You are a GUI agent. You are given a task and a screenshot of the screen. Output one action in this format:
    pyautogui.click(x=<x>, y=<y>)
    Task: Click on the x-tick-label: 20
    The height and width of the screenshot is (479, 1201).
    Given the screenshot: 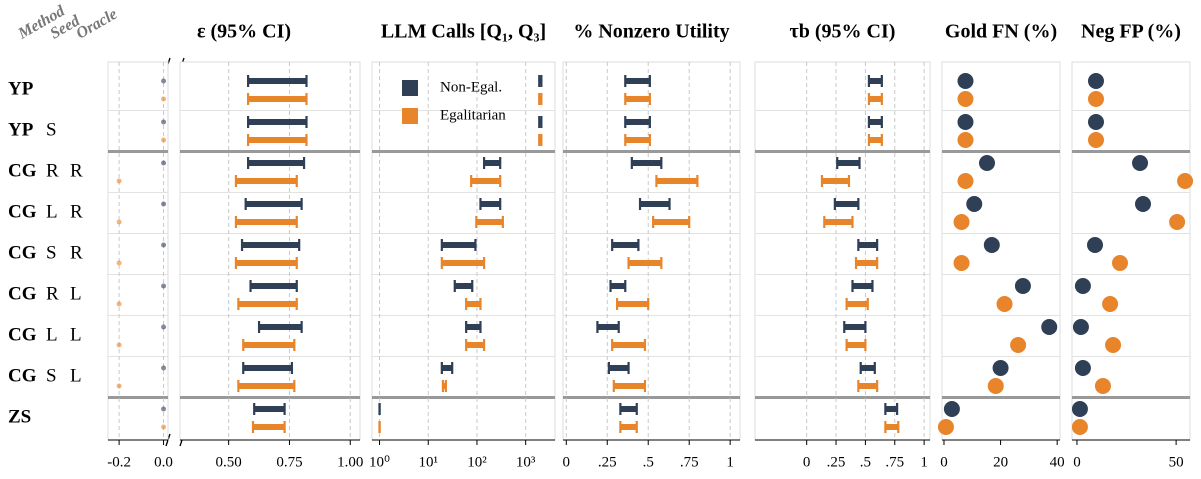 What is the action you would take?
    pyautogui.click(x=1000, y=462)
    